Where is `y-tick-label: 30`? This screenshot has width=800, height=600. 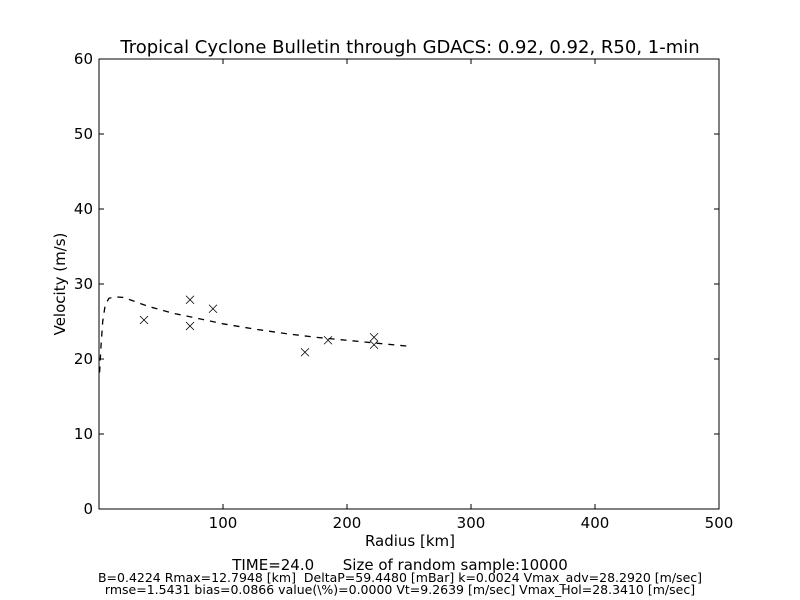 y-tick-label: 30 is located at coordinates (83, 284).